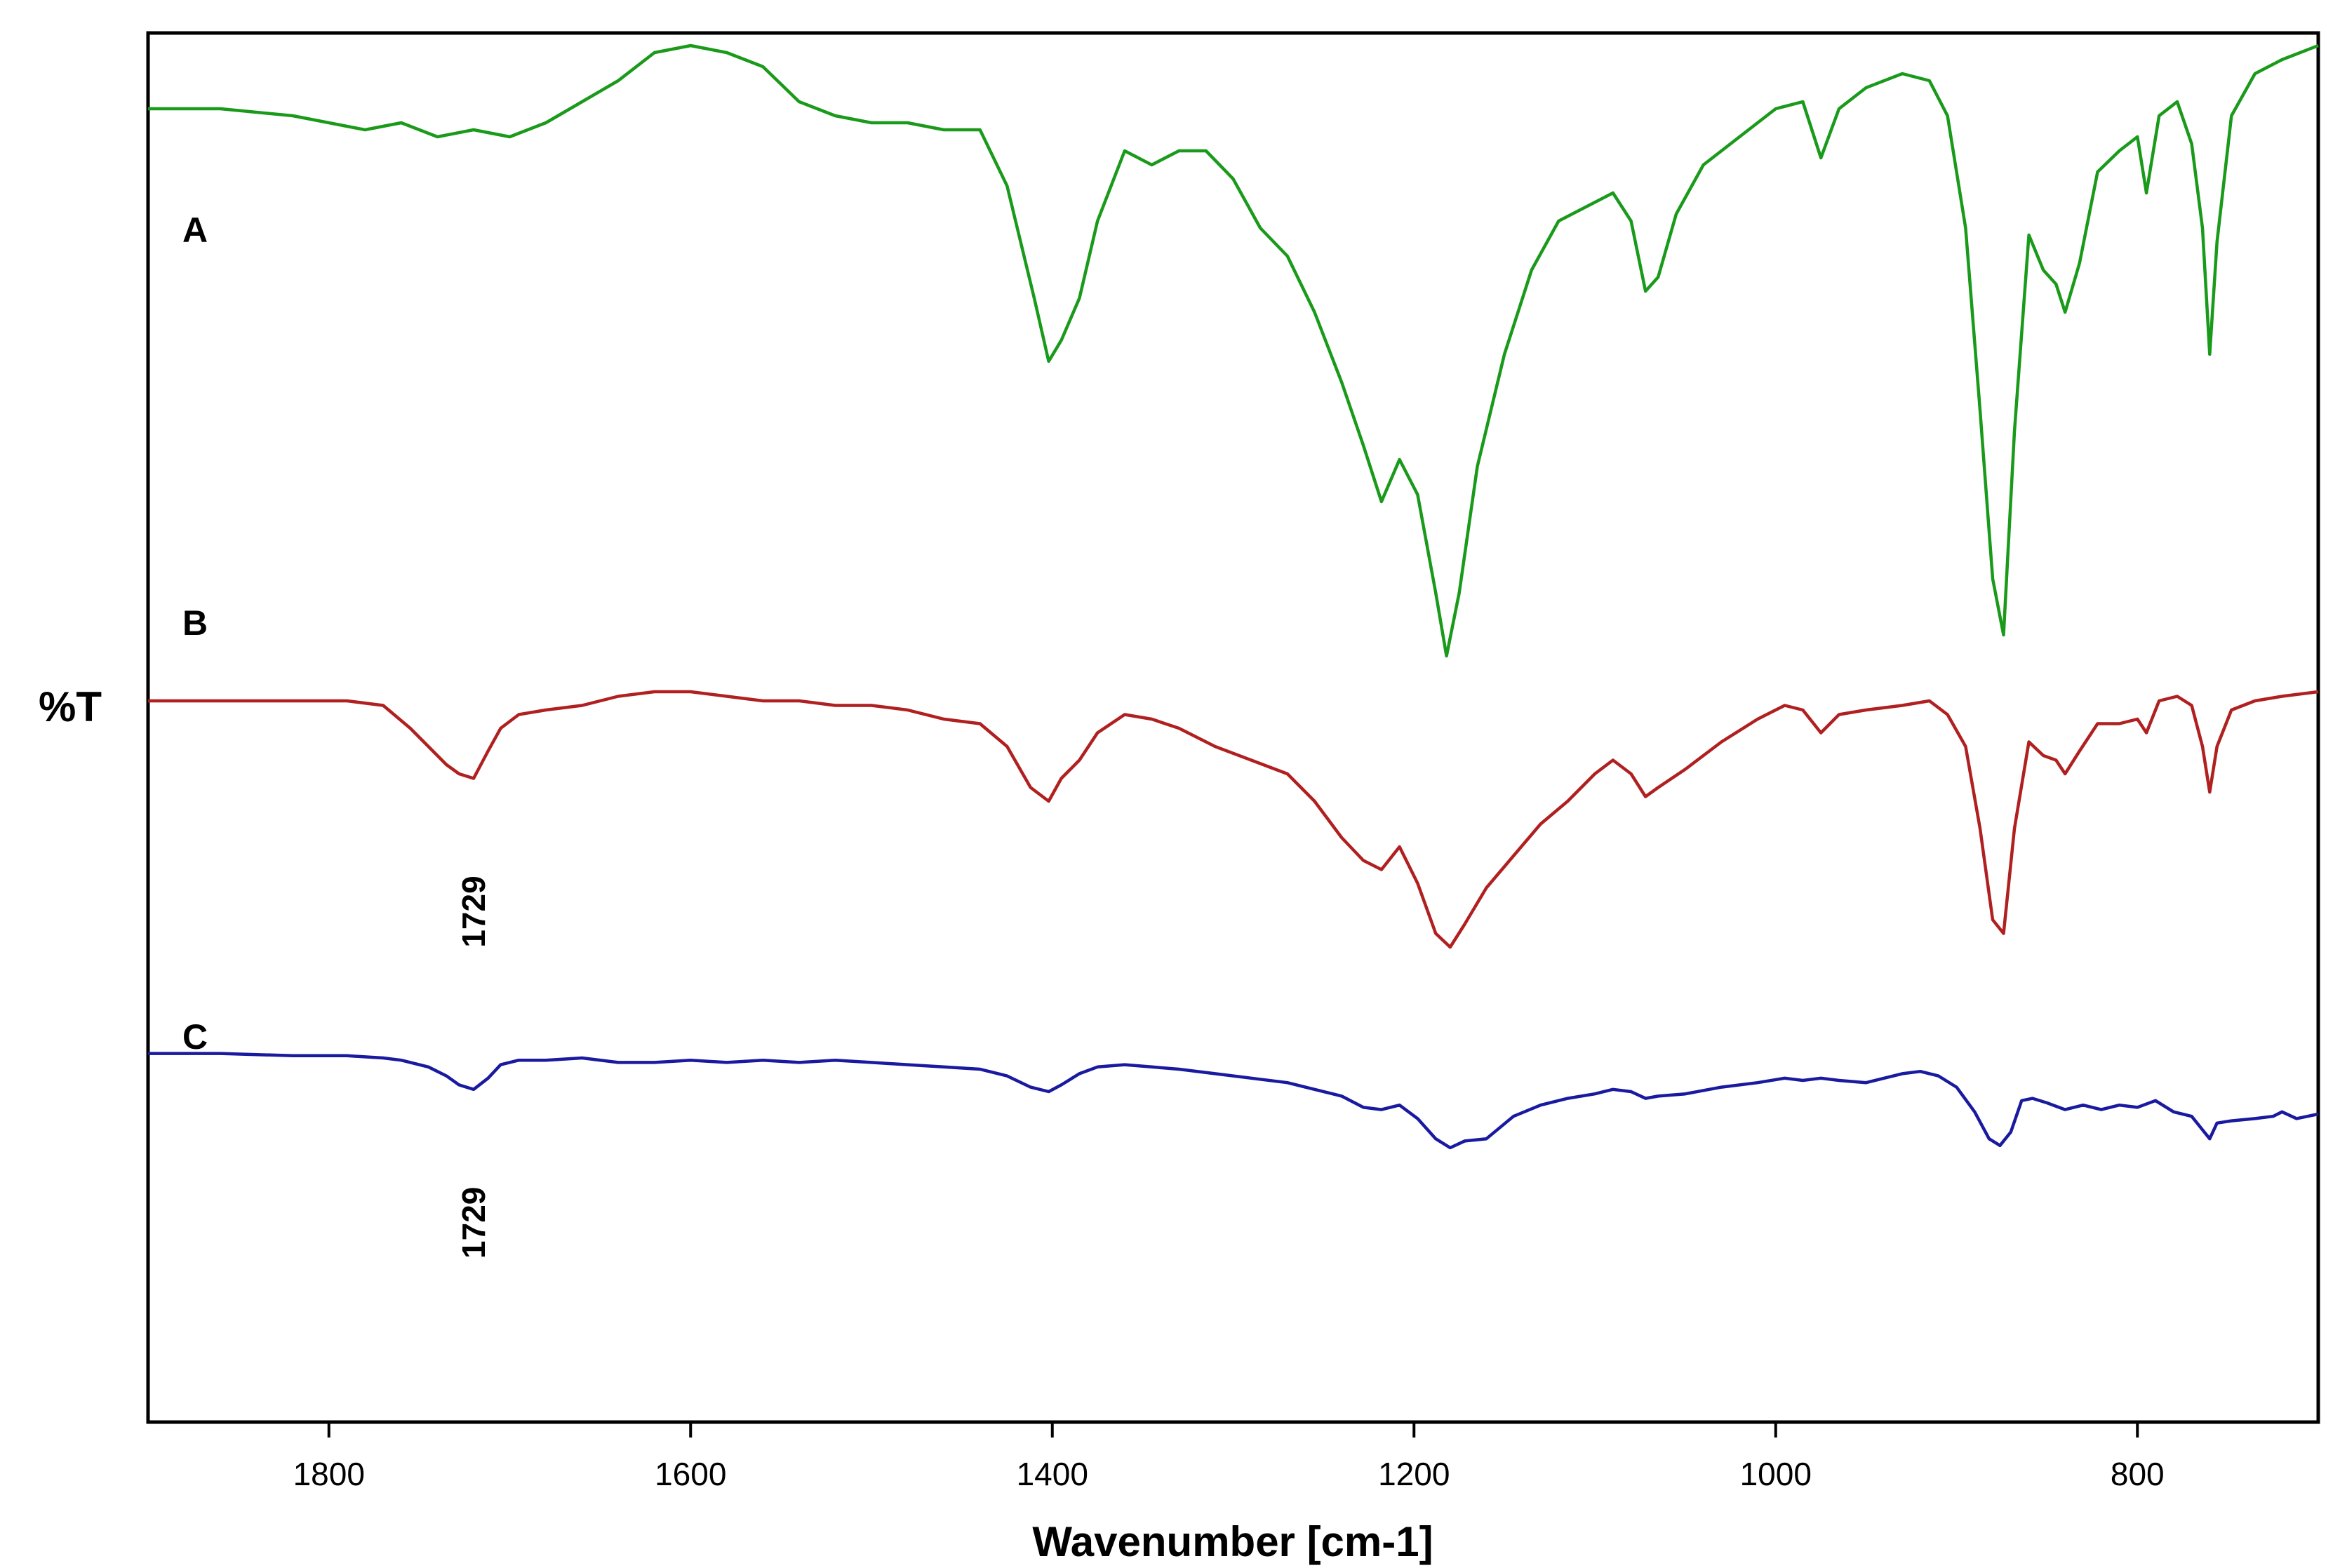 This screenshot has height=1568, width=2340. Describe the element at coordinates (1233, 1101) in the screenshot. I see `series-line-c` at that location.